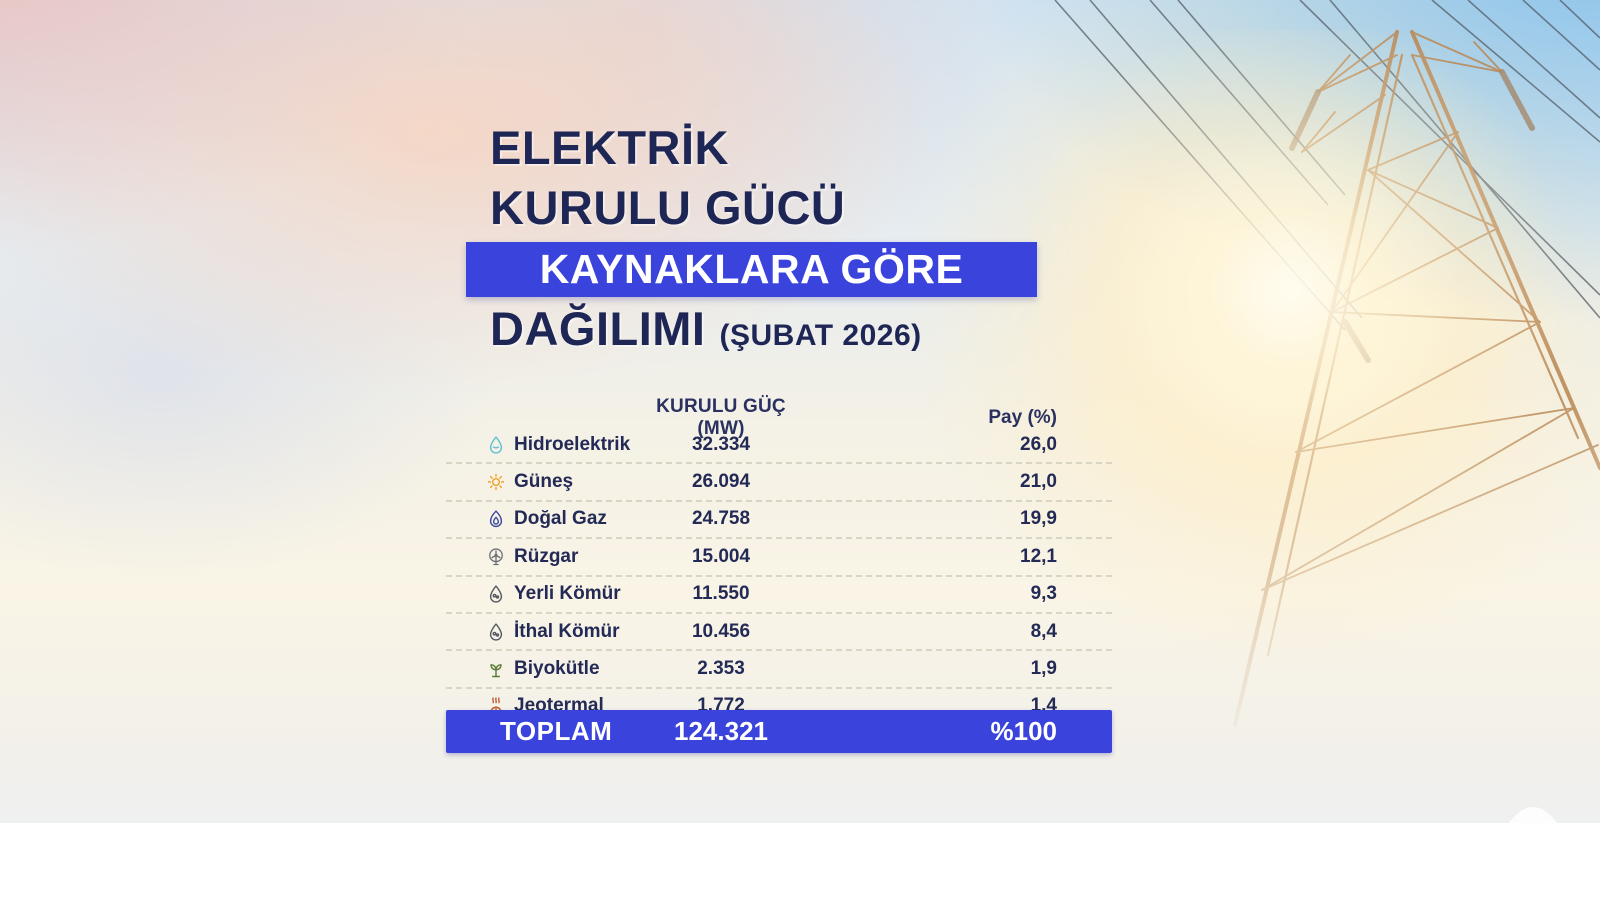 The width and height of the screenshot is (1600, 900). Describe the element at coordinates (779, 633) in the screenshot. I see `table-row: İthal Kömür 10.456 8,4` at that location.